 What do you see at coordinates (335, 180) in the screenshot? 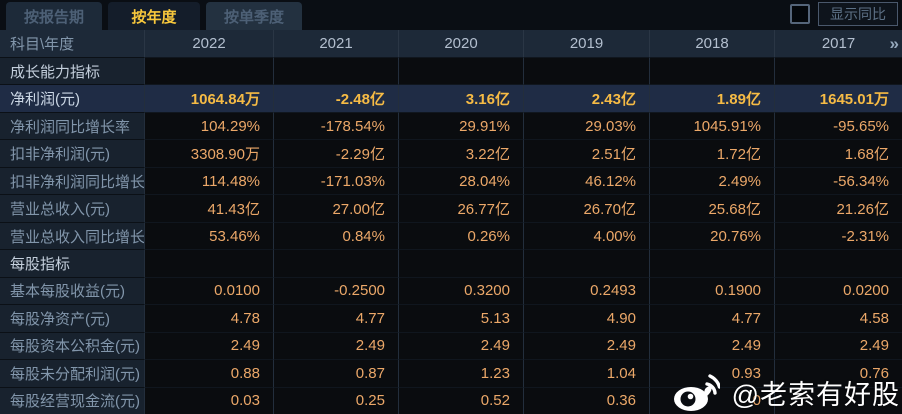
I see `cell-2021: -171.03%` at bounding box center [335, 180].